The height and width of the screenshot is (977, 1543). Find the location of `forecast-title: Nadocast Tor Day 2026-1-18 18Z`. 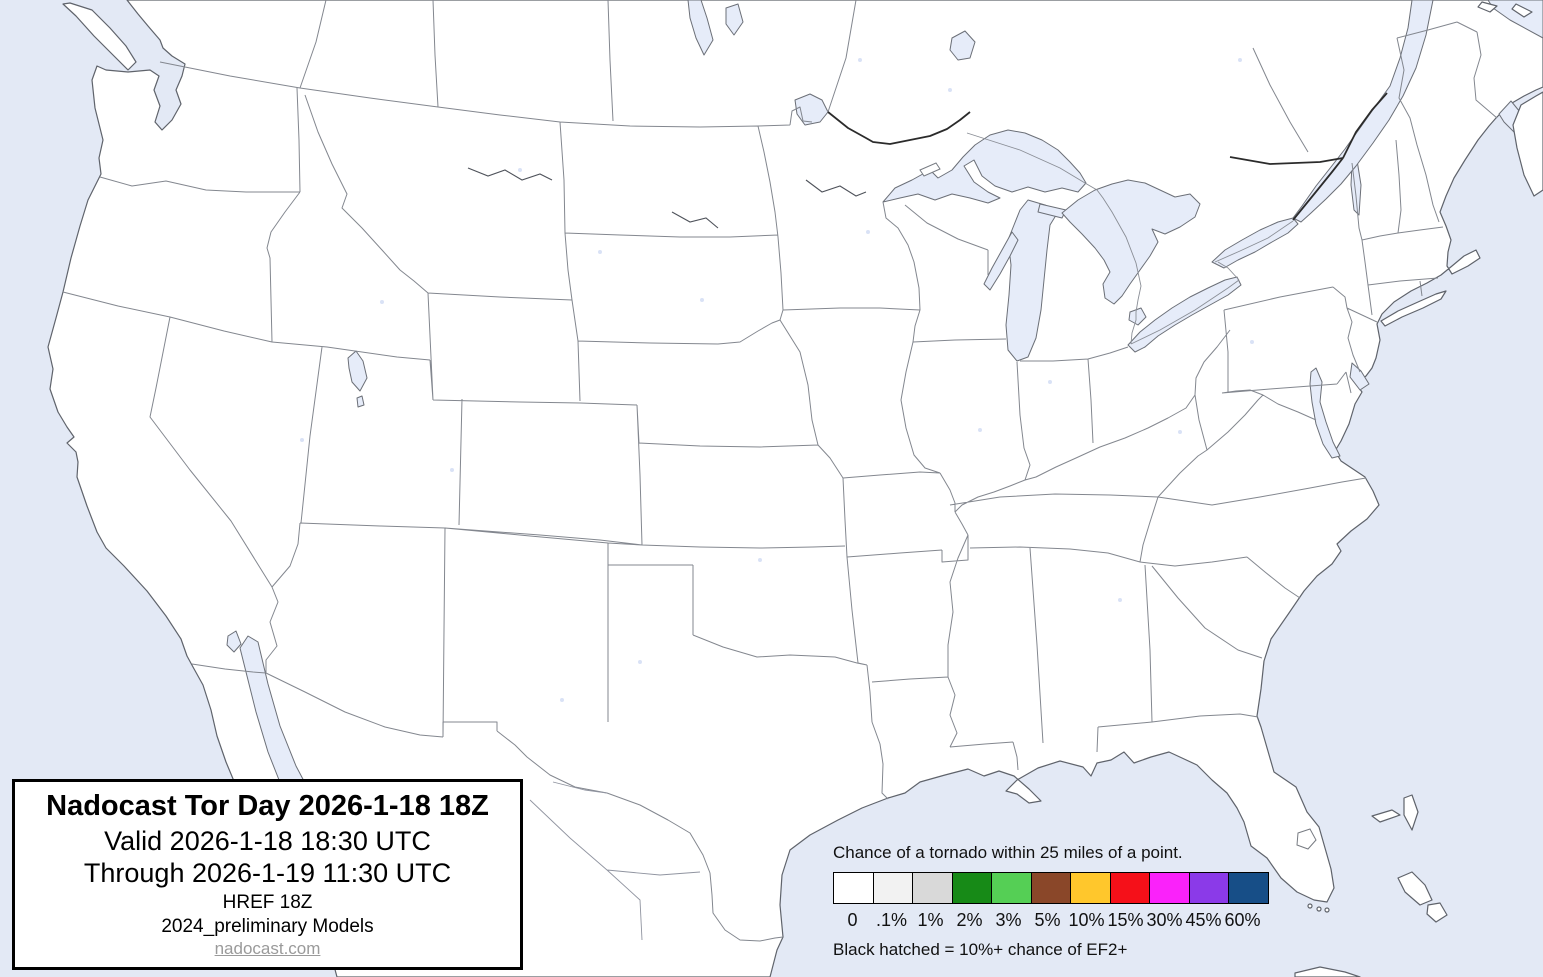

forecast-title: Nadocast Tor Day 2026-1-18 18Z is located at coordinates (267, 806).